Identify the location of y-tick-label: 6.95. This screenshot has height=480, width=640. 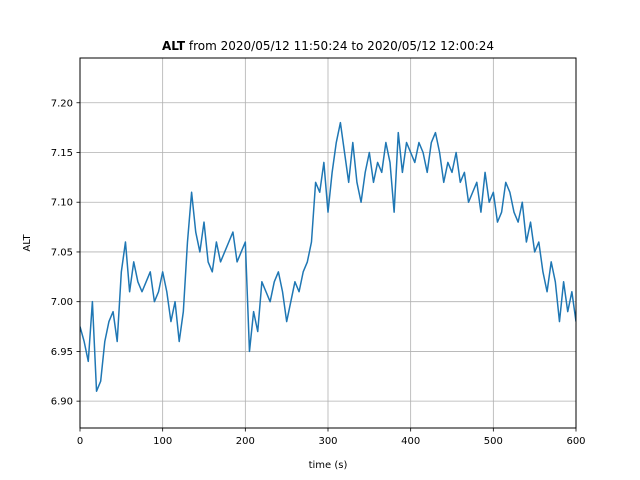
(62, 352).